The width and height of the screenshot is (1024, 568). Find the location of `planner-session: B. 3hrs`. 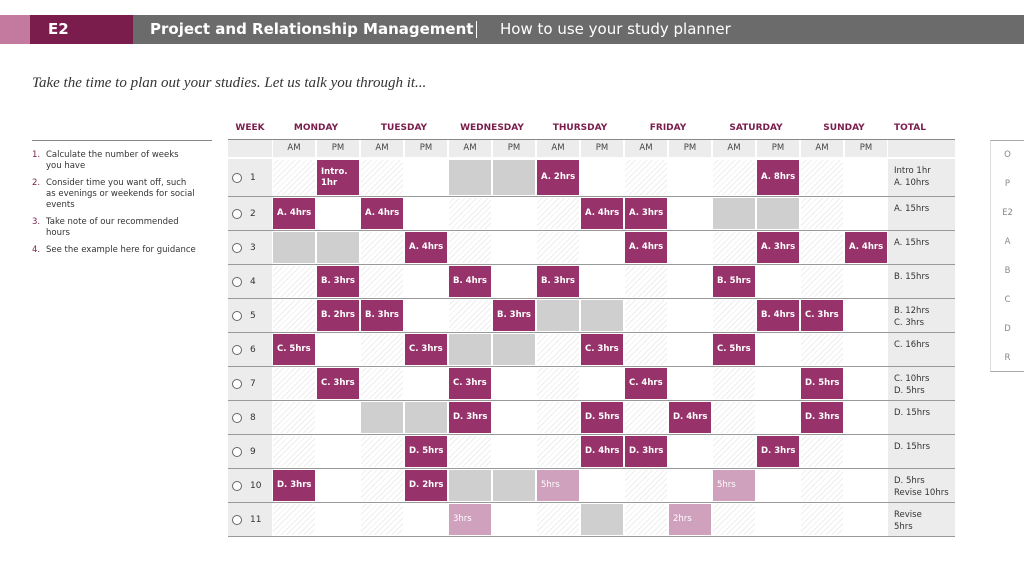

planner-session: B. 3hrs is located at coordinates (558, 281).